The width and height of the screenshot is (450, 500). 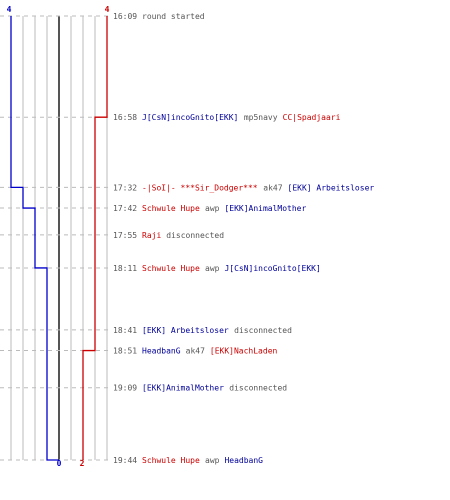 I want to click on red-end-count: 2, so click(x=82, y=463).